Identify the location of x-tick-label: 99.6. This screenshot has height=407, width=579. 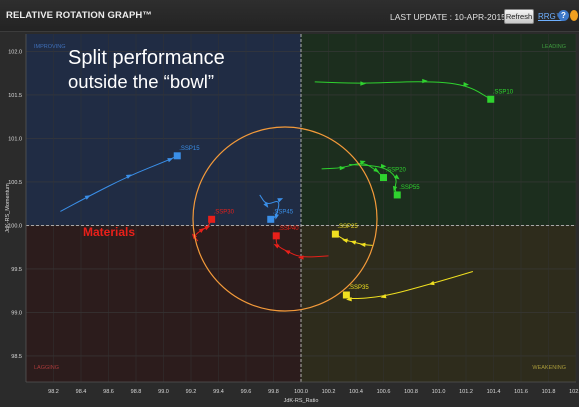
(246, 392).